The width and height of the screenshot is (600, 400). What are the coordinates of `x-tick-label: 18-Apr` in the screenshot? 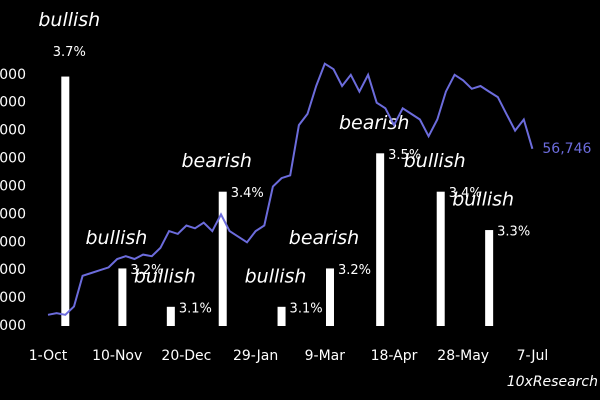 It's located at (394, 356).